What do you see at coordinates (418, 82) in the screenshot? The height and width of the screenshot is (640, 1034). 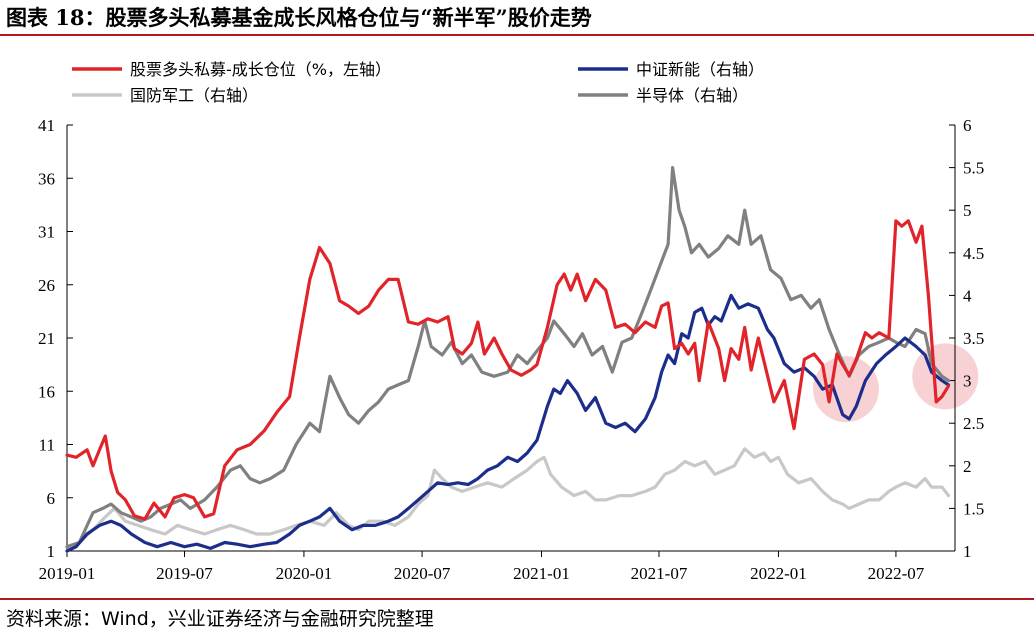 I see `legend: 股票多头私募-成长仓位（%，左轴） 中证新能（右轴） 国防军工（右轴） 半导体（右轴）` at bounding box center [418, 82].